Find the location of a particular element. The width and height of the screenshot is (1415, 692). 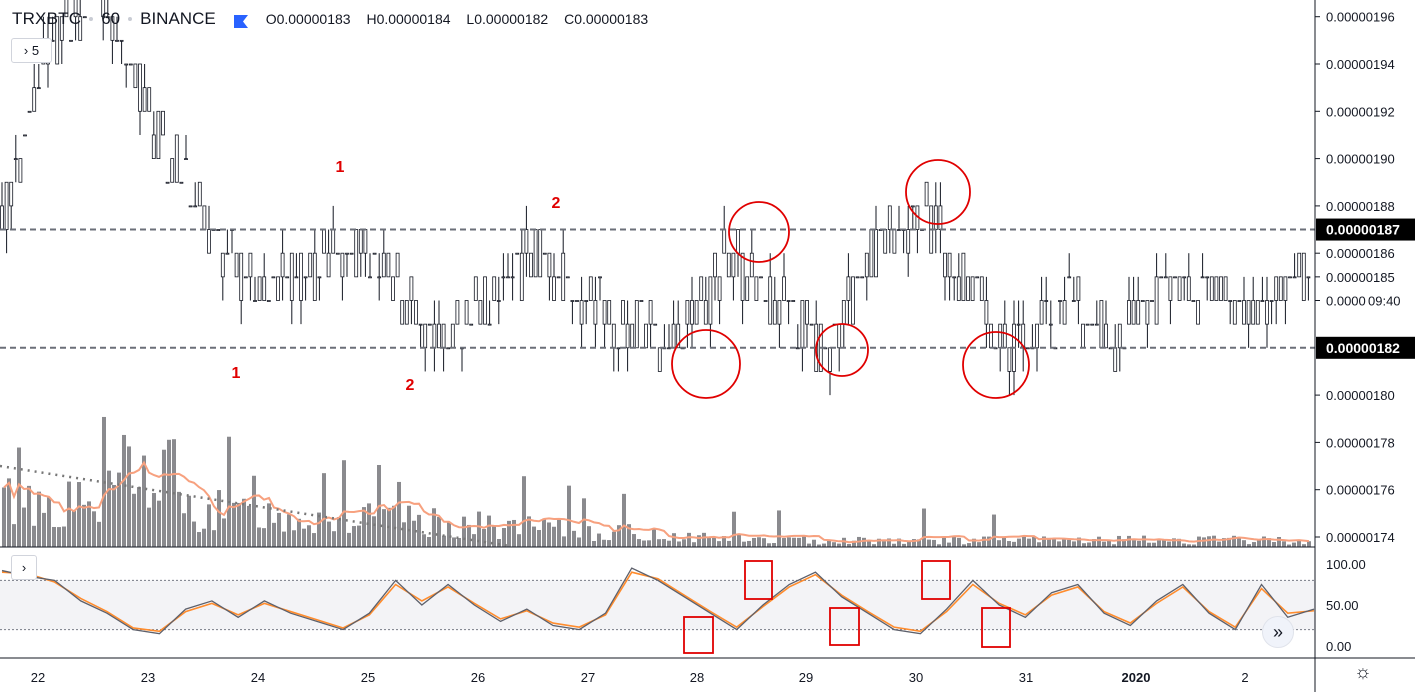

scroll-to-realtime-button: » is located at coordinates (1278, 632).